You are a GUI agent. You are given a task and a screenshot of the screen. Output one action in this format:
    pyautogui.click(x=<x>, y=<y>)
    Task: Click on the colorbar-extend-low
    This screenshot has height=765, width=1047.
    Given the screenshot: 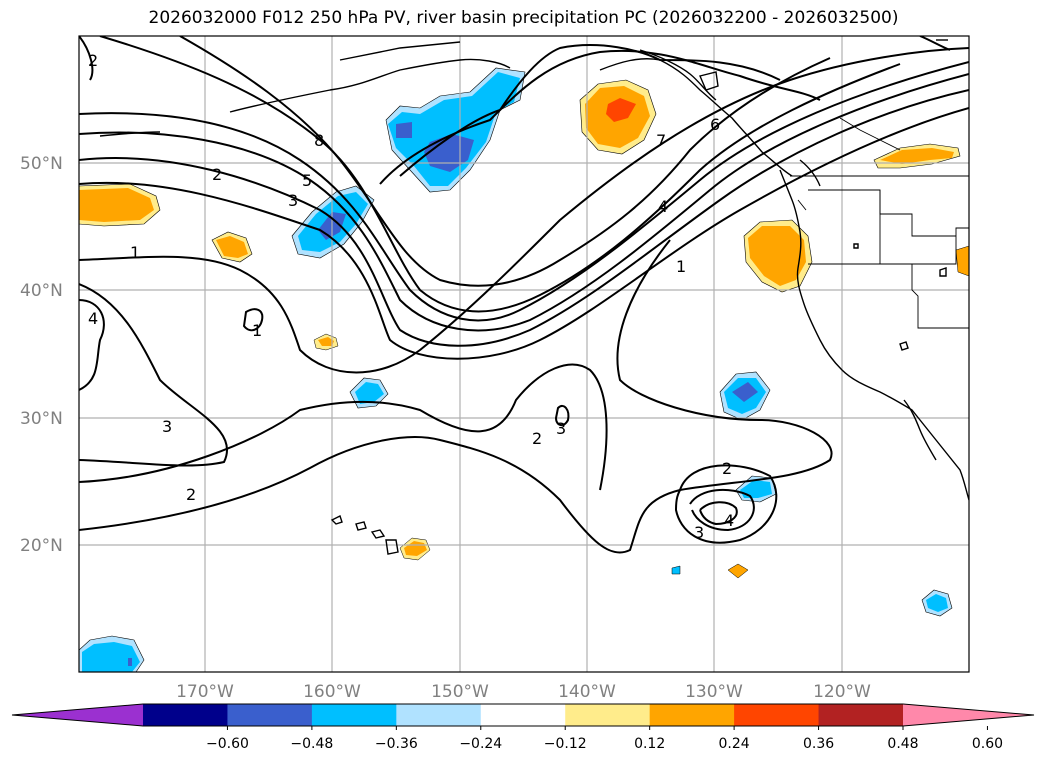 What is the action you would take?
    pyautogui.click(x=77, y=715)
    